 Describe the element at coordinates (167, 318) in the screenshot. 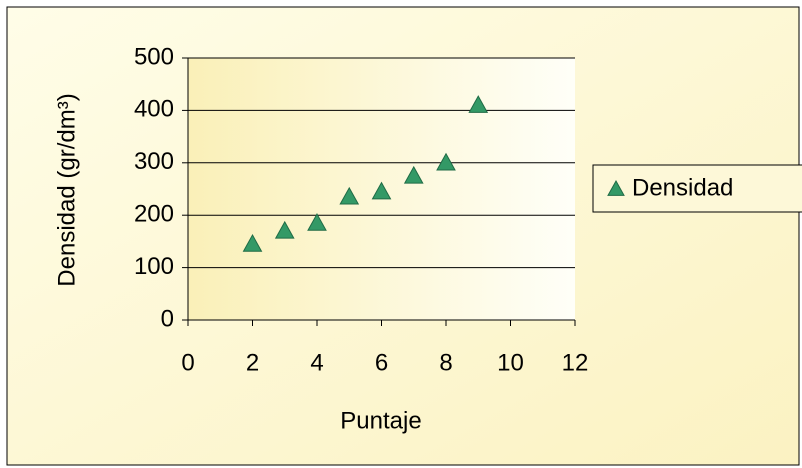

I see `y-tick-label: 0` at that location.